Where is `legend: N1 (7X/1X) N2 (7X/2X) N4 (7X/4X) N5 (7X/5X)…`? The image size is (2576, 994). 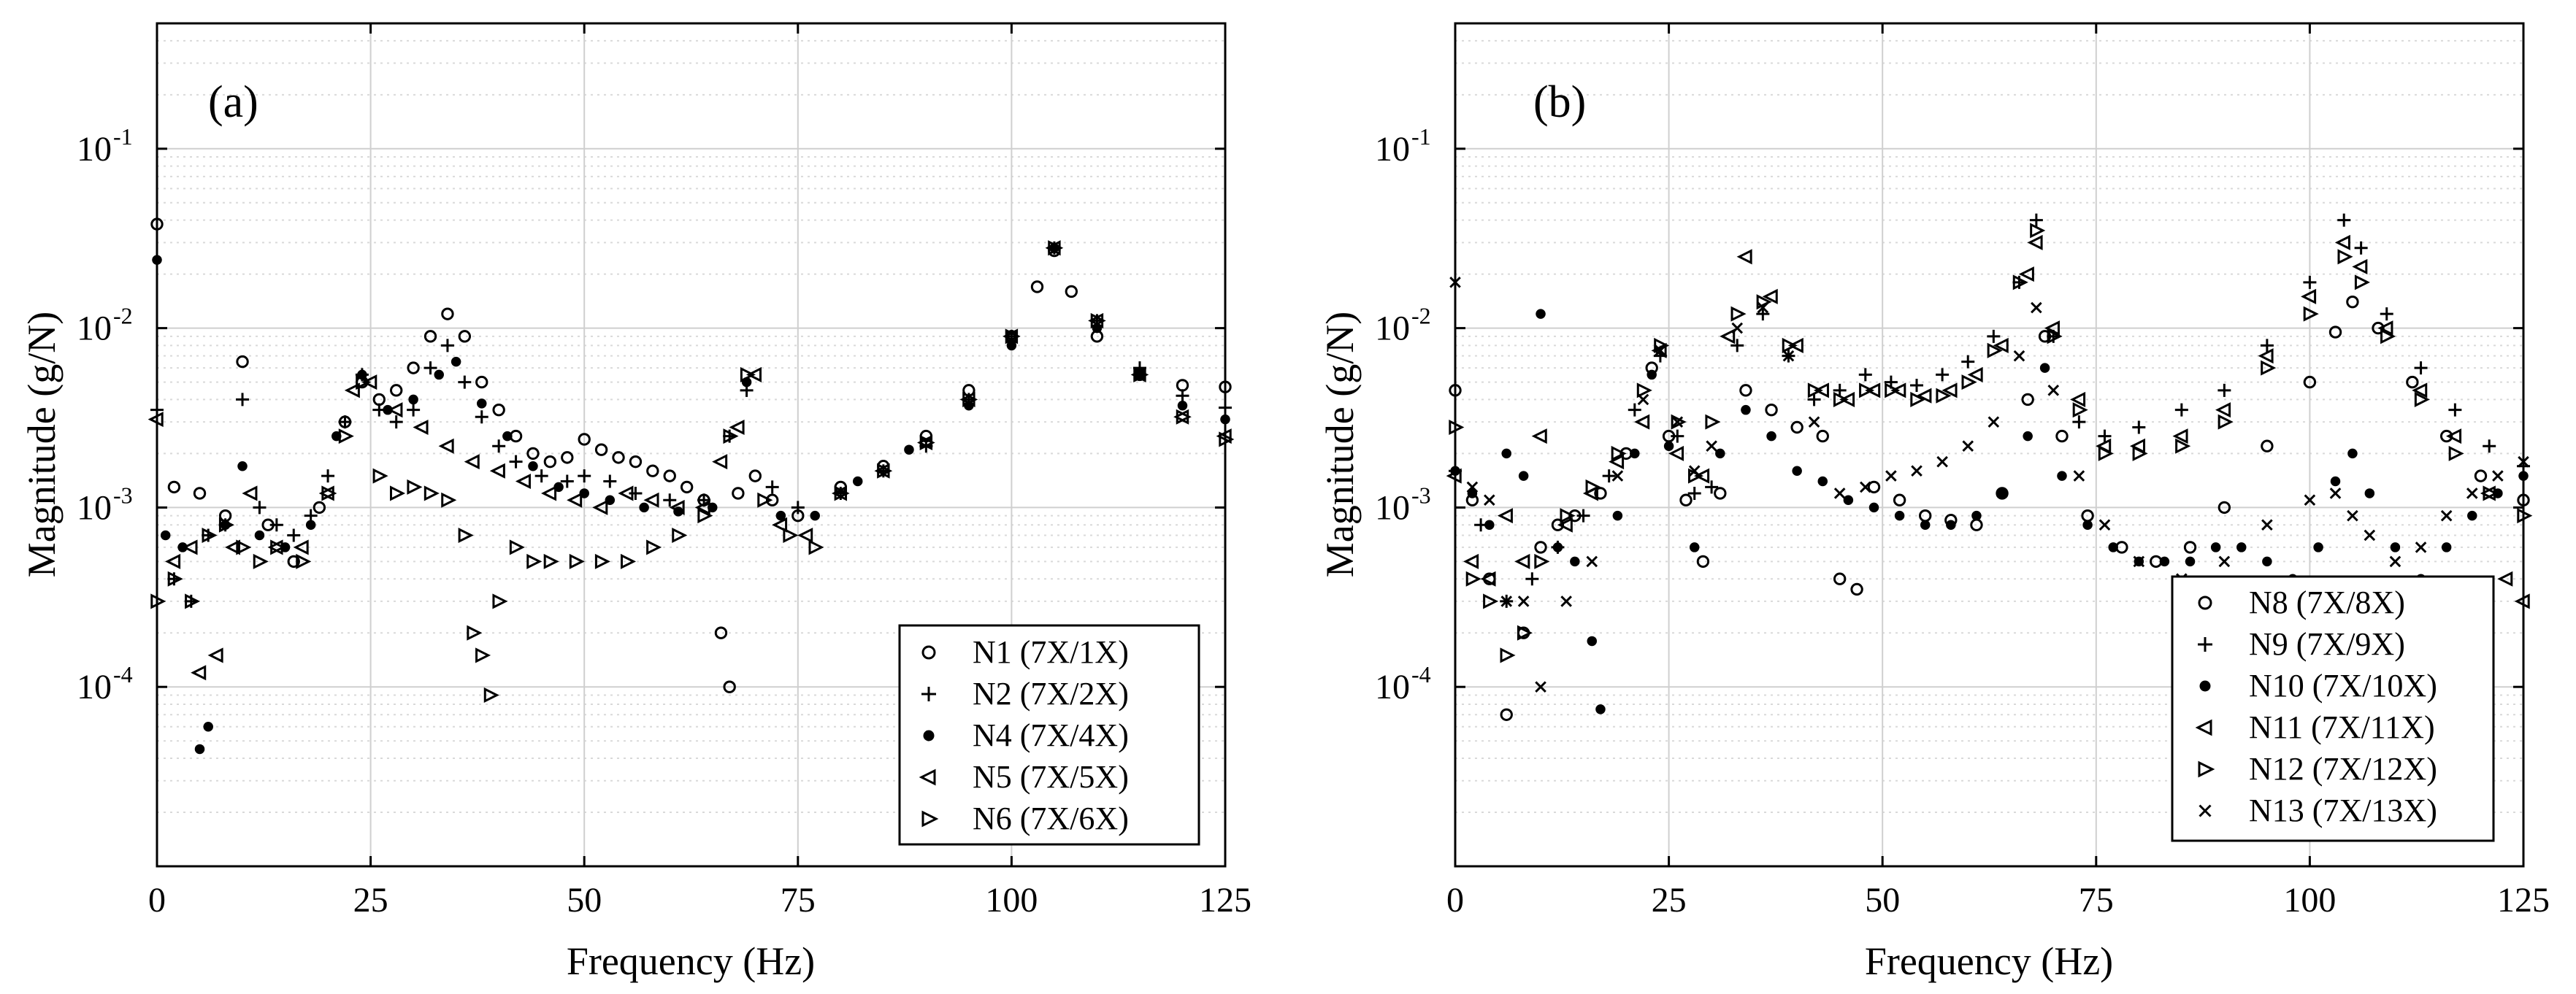 legend: N1 (7X/1X) N2 (7X/2X) N4 (7X/4X) N5 (7X/5X)… is located at coordinates (1049, 735).